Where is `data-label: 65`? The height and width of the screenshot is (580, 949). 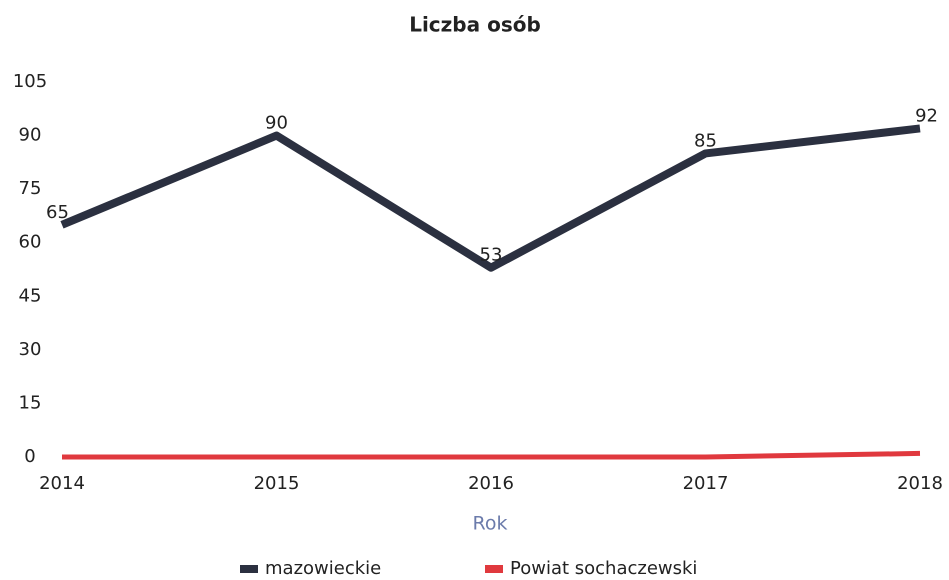 data-label: 65 is located at coordinates (57, 212).